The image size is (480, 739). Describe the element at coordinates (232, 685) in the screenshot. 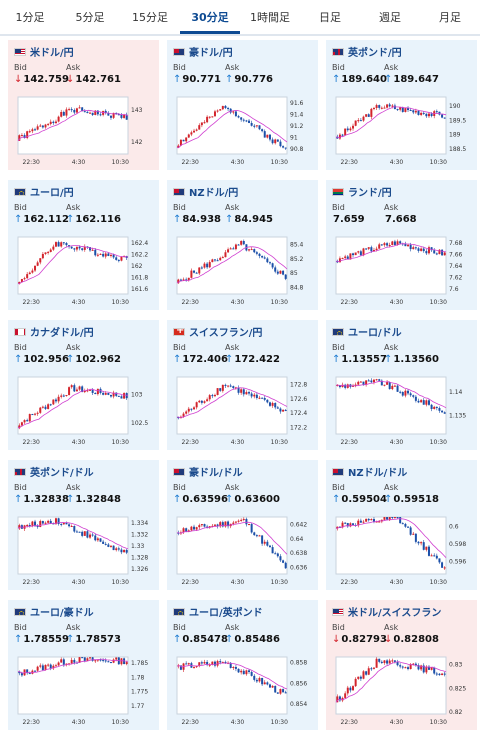

I see `chart-plot-area` at that location.